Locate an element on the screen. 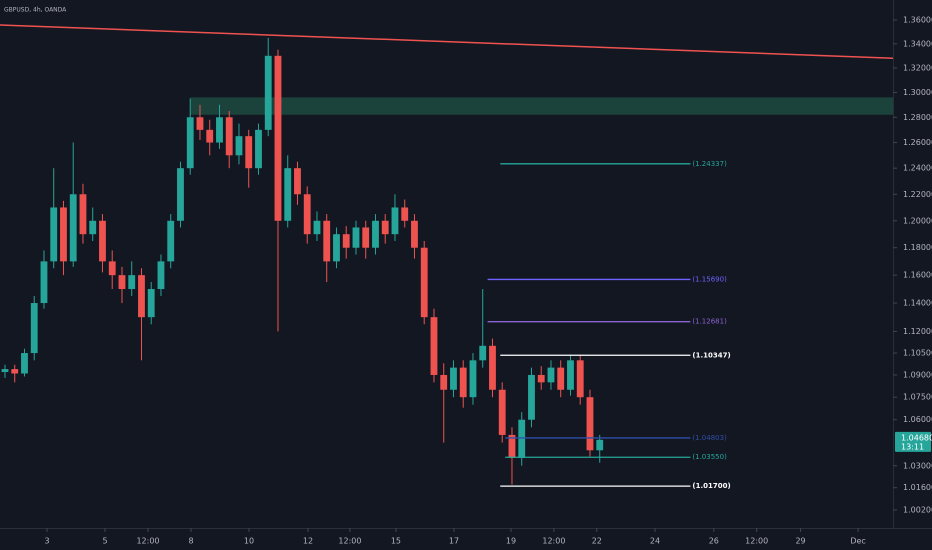  y-tick-label: 1.10500 is located at coordinates (917, 353).